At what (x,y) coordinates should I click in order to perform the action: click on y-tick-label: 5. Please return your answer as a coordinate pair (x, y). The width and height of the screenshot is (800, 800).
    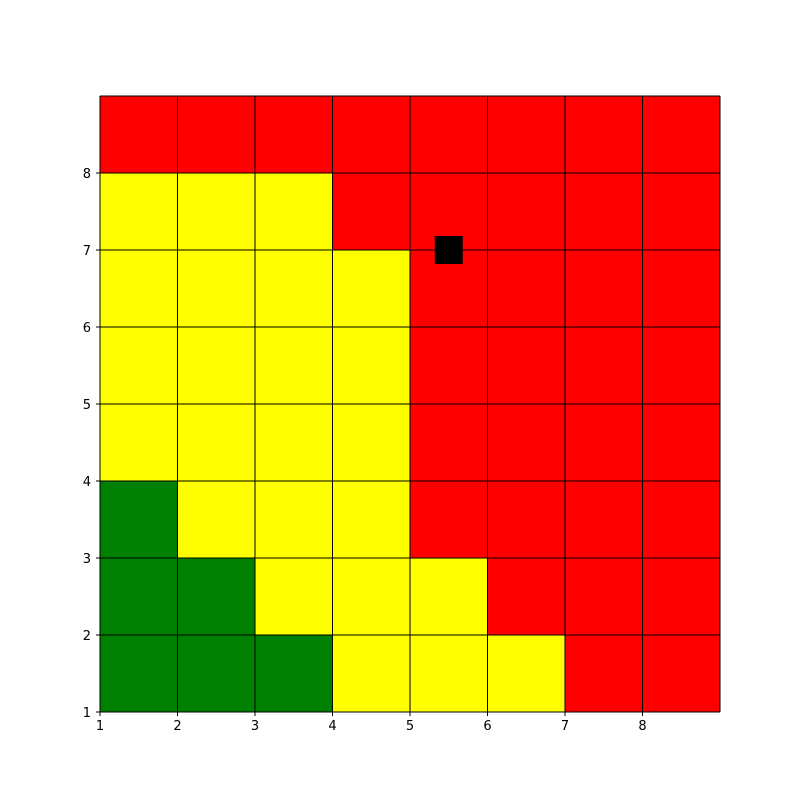
    Looking at the image, I should click on (87, 405).